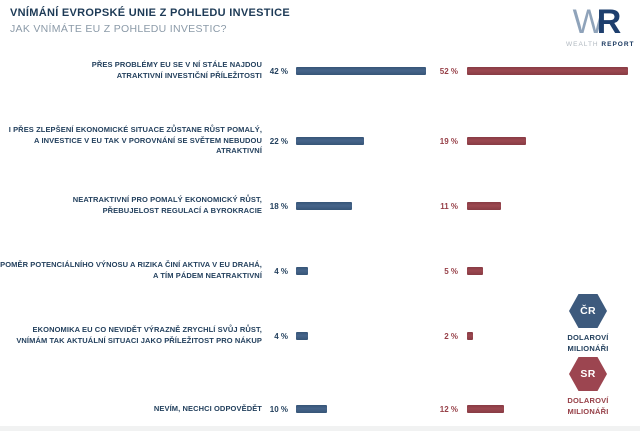 The width and height of the screenshot is (640, 431). I want to click on value-label: 18 %, so click(278, 206).